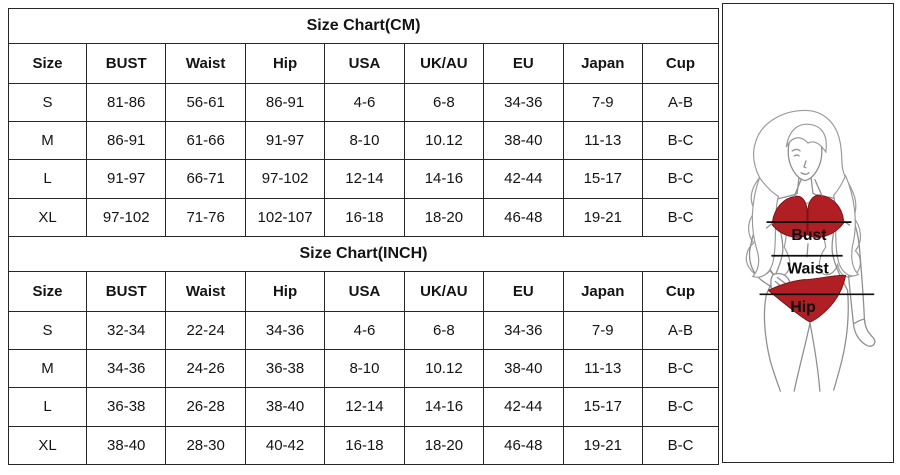  I want to click on value-cell: A-B, so click(680, 102).